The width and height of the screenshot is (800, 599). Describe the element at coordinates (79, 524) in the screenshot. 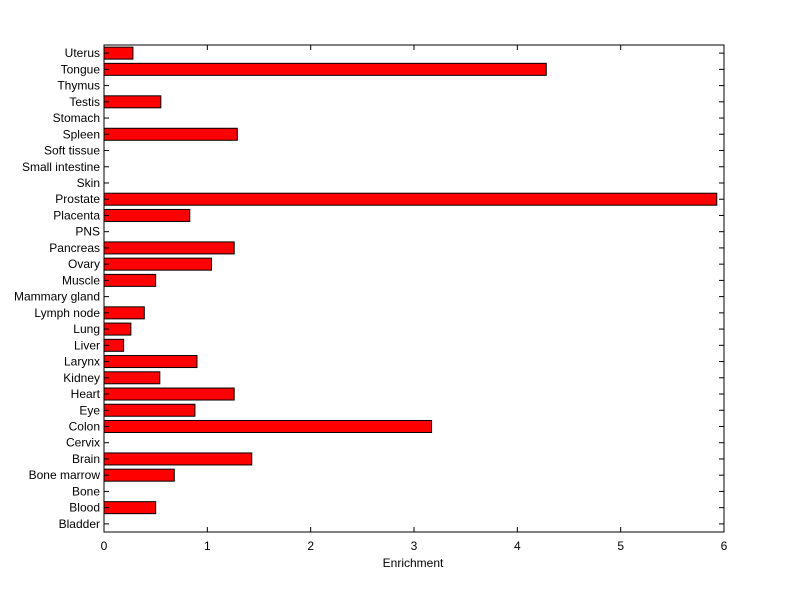

I see `y-tick-label: Bladder` at that location.